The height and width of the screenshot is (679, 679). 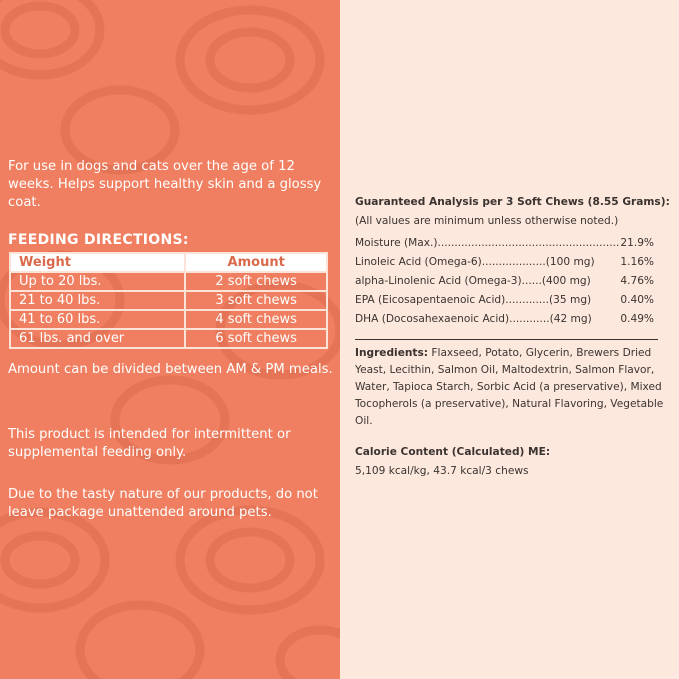 I want to click on analysis-value: 0.40%, so click(x=637, y=300).